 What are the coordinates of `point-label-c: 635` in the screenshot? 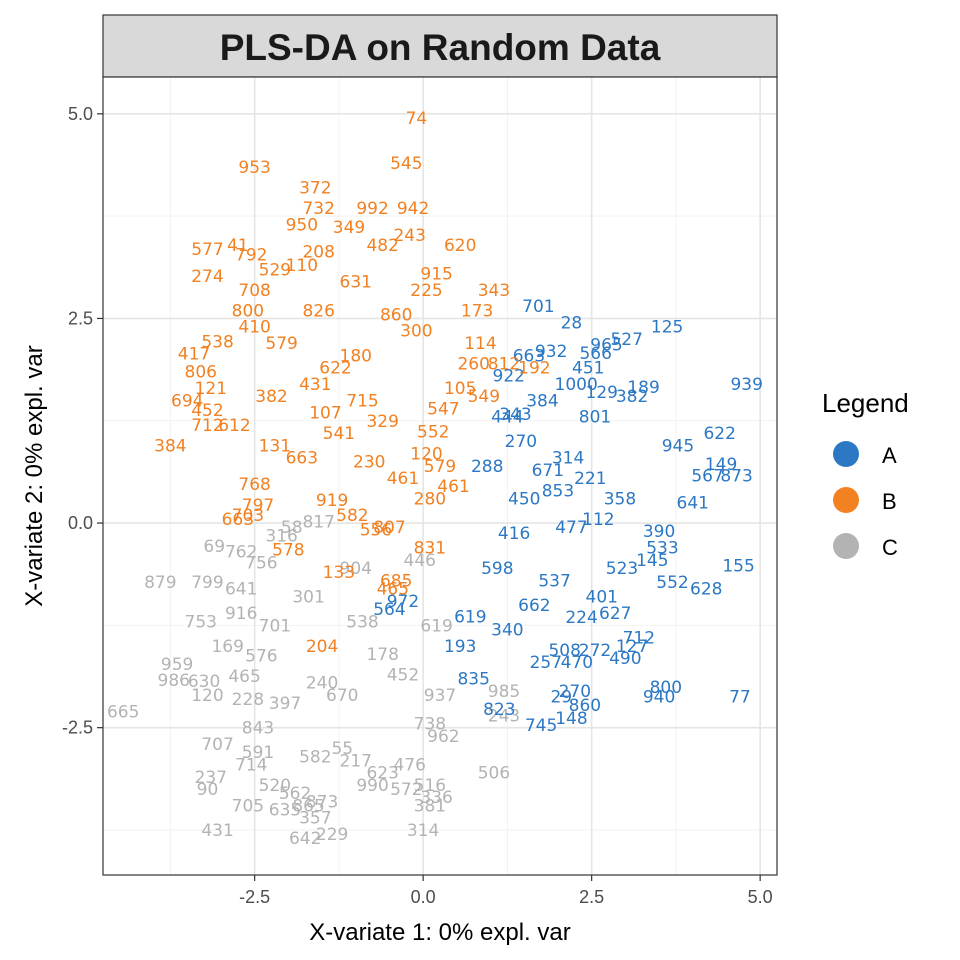 It's located at (285, 811).